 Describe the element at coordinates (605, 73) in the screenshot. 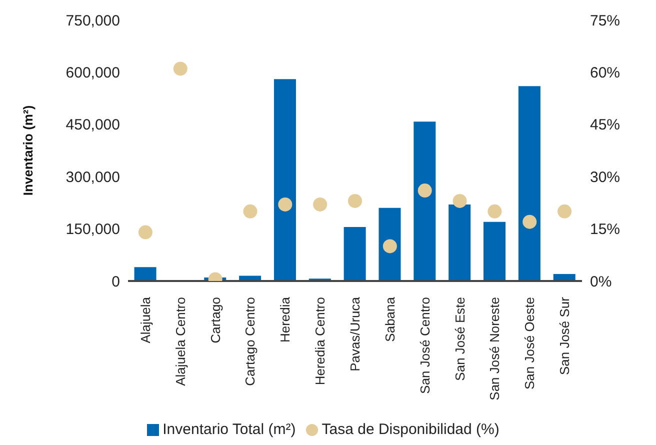

I see `y2-tick-label: 60%` at that location.